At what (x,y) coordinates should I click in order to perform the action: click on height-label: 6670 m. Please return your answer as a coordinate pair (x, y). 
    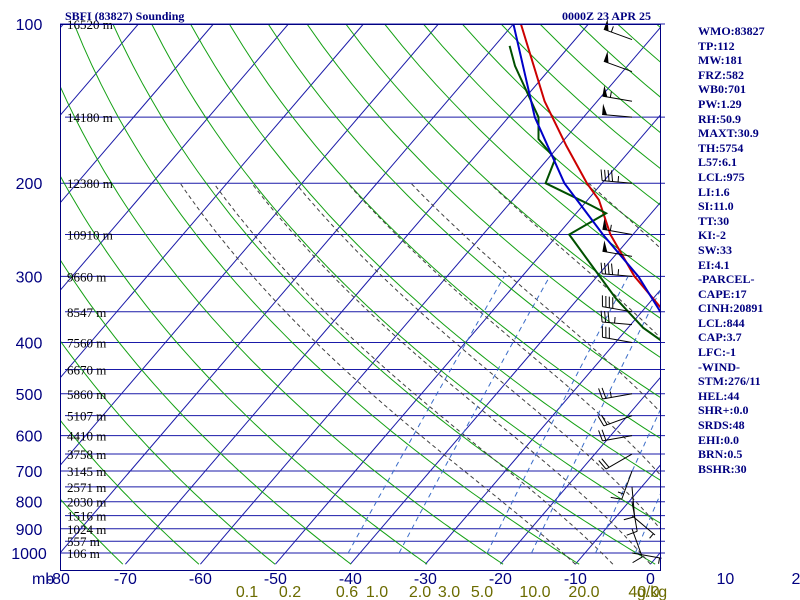
    Looking at the image, I should click on (86, 370).